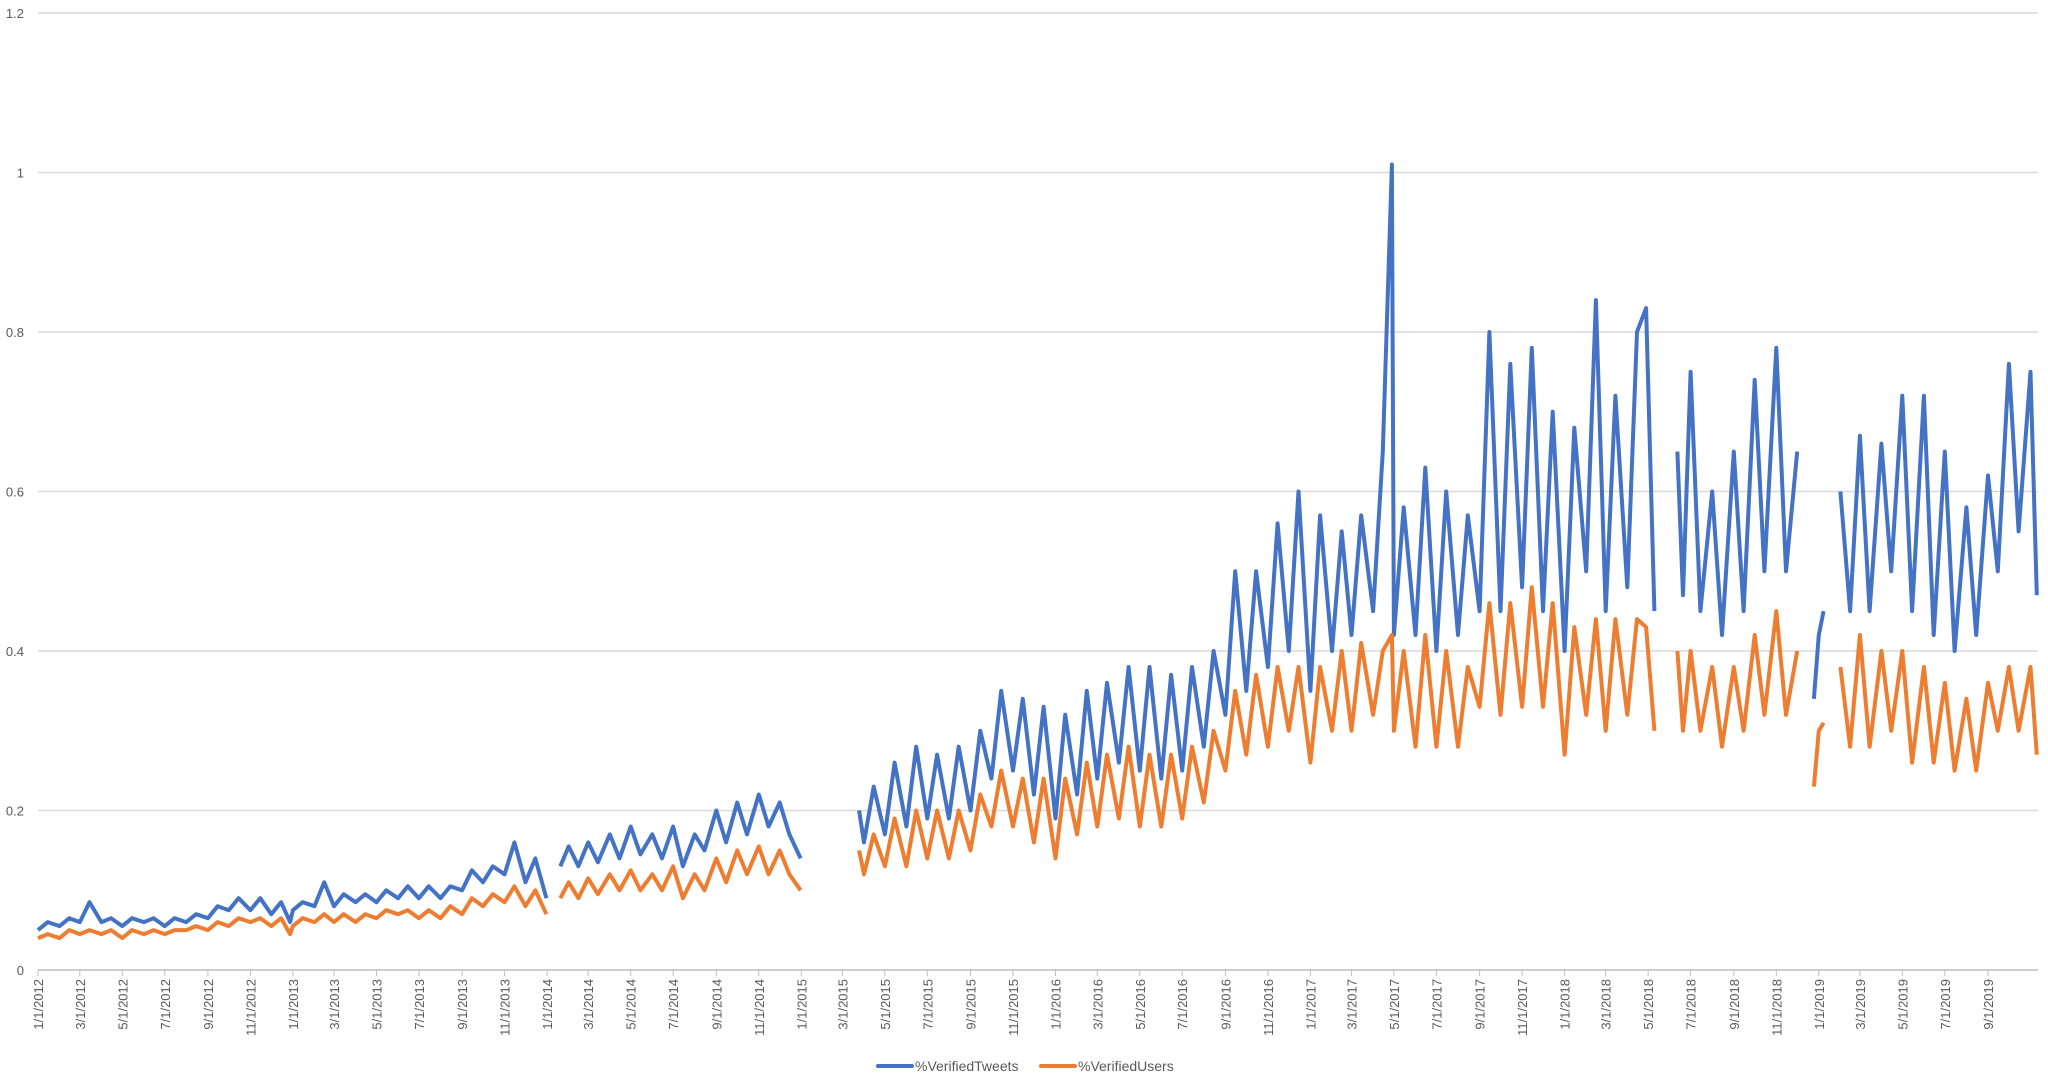  I want to click on x-tick-label: 9/1/2016, so click(1225, 1004).